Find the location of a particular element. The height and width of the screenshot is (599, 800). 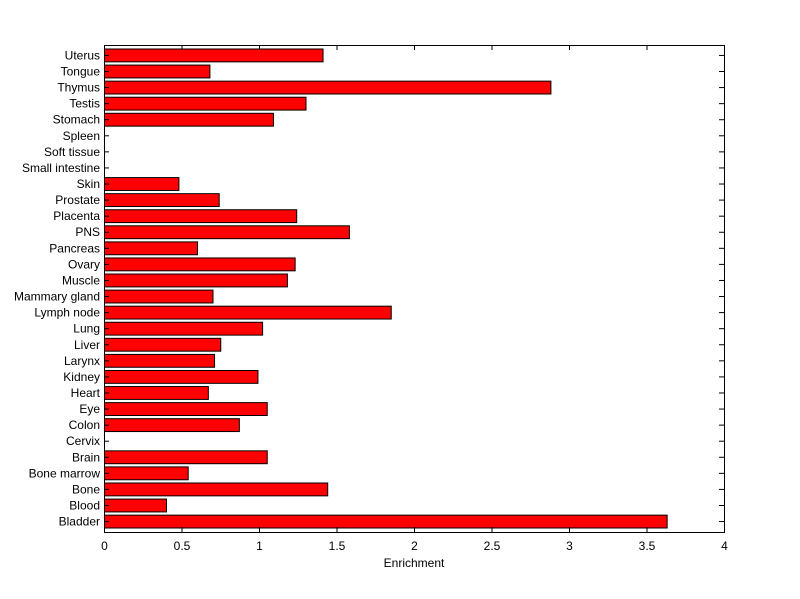

bar-colon is located at coordinates (172, 425).